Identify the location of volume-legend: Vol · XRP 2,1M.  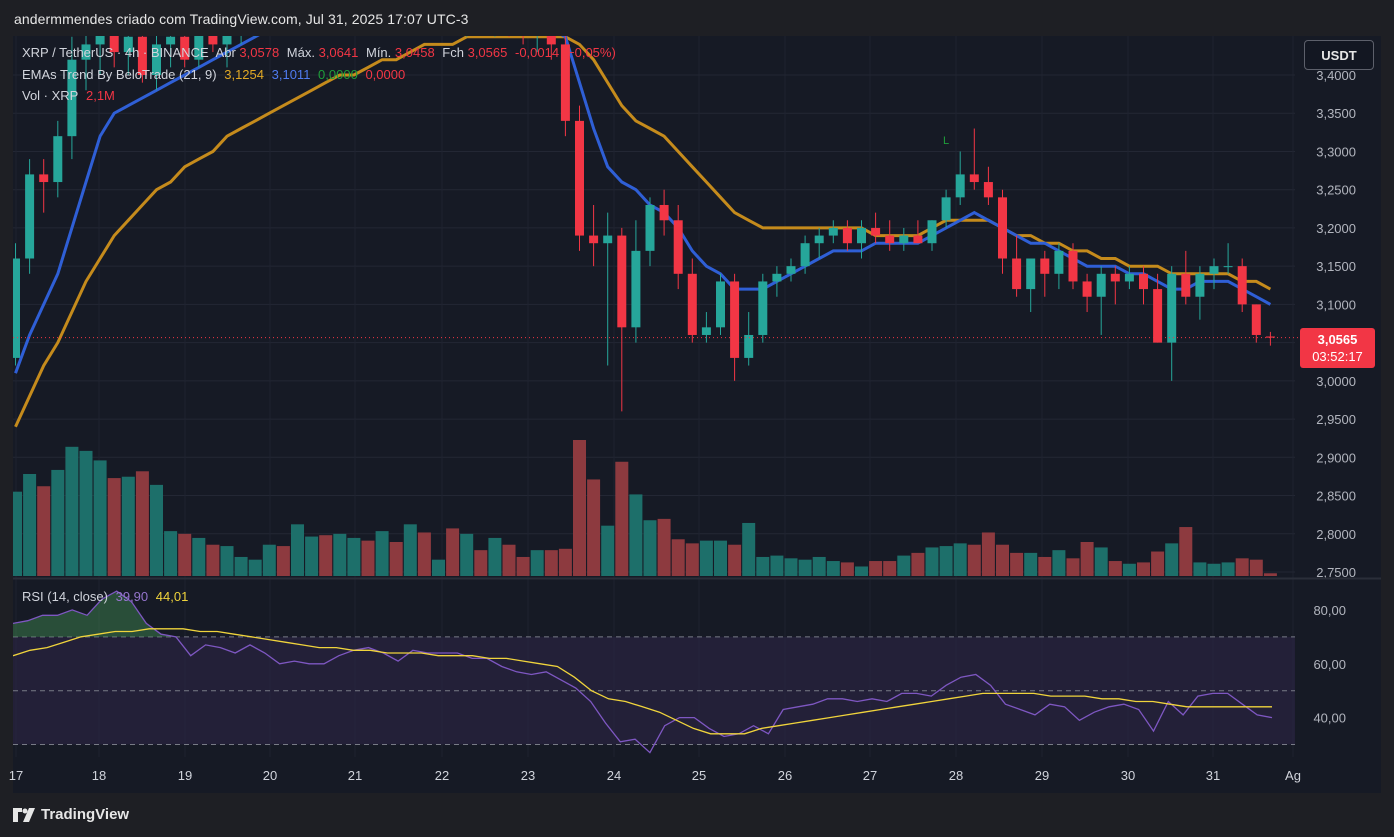
(70, 95).